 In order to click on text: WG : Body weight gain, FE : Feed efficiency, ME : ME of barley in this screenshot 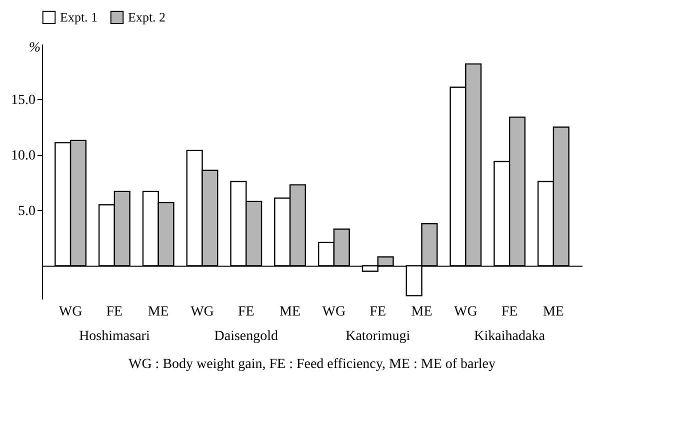, I will do `click(312, 364)`.